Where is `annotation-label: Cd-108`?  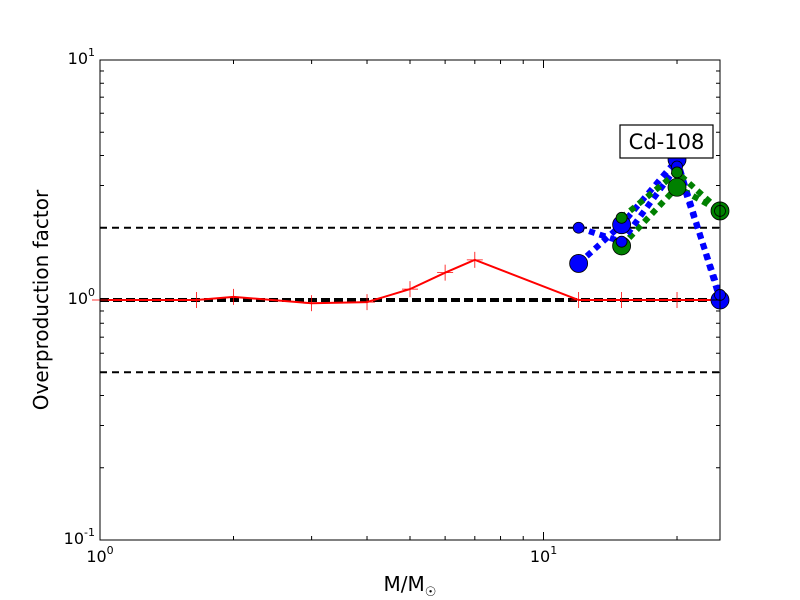
annotation-label: Cd-108 is located at coordinates (667, 142).